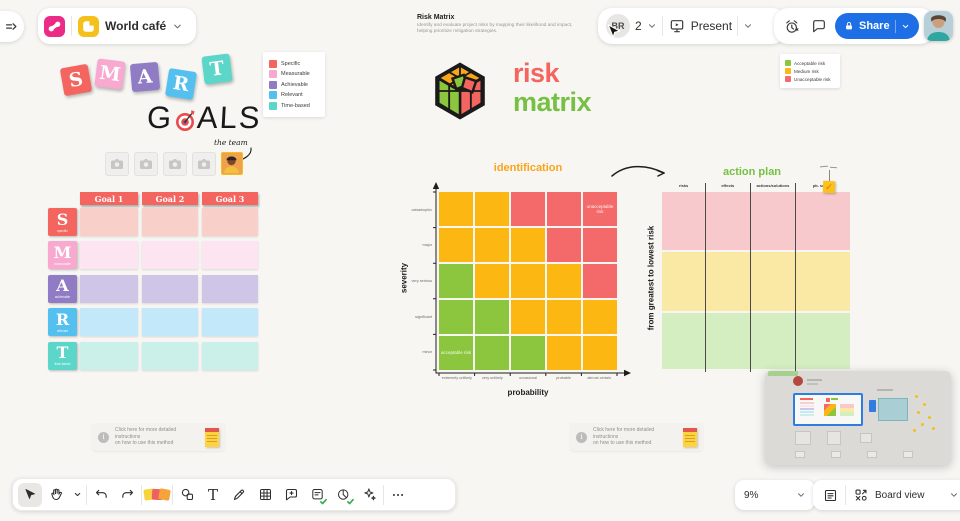  What do you see at coordinates (145, 77) in the screenshot?
I see `smart-letter-tile-A: A` at bounding box center [145, 77].